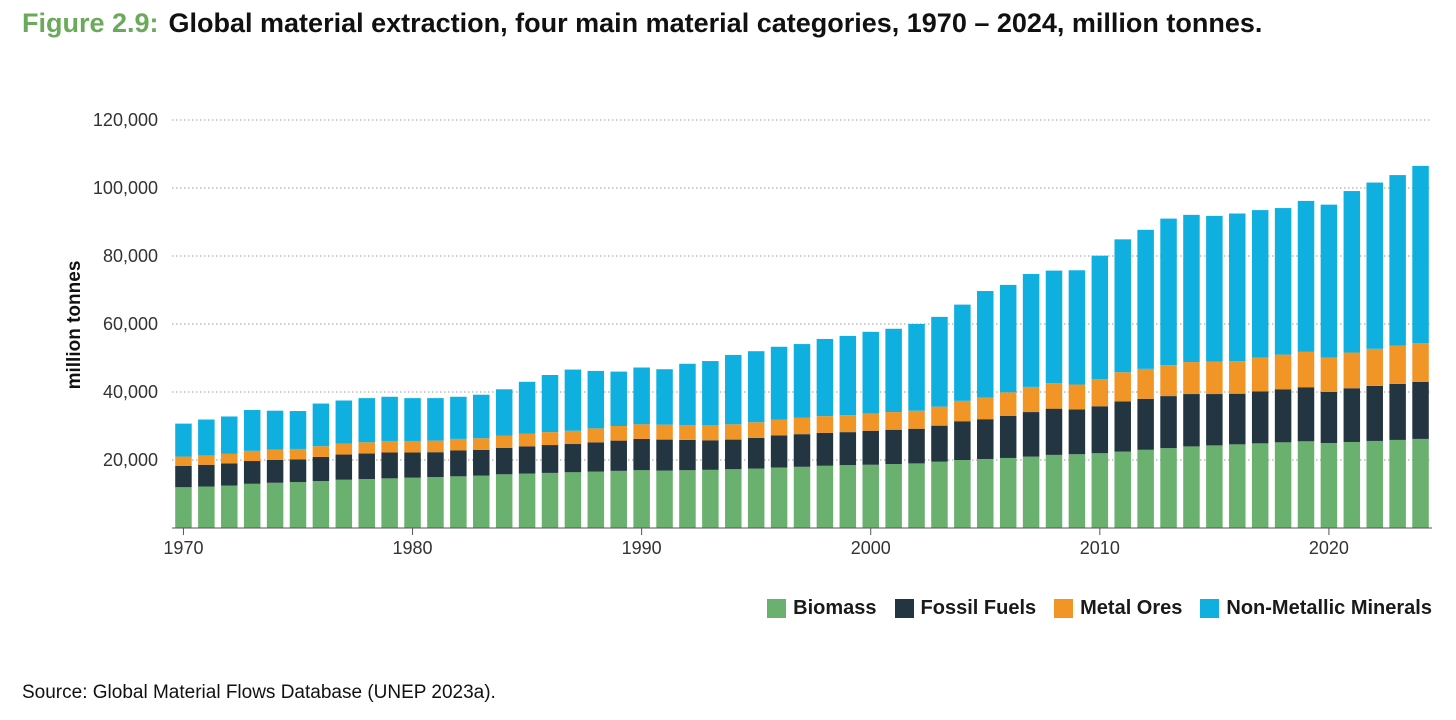 The width and height of the screenshot is (1456, 720). Describe the element at coordinates (1210, 608) in the screenshot. I see `legend-swatch` at that location.